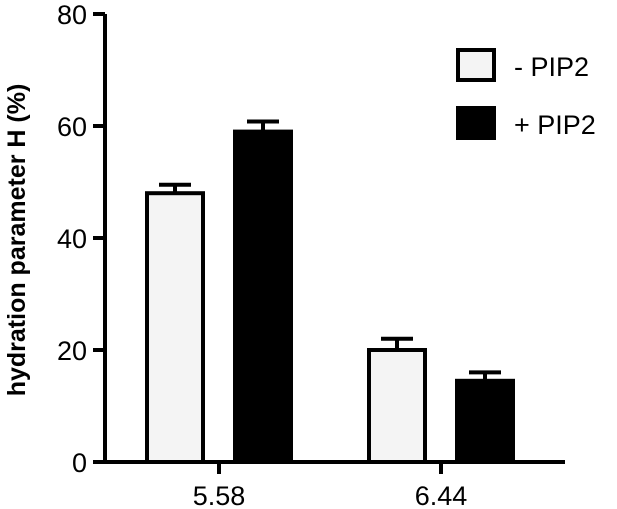  What do you see at coordinates (441, 495) in the screenshot?
I see `x-tick-label: 6.44` at bounding box center [441, 495].